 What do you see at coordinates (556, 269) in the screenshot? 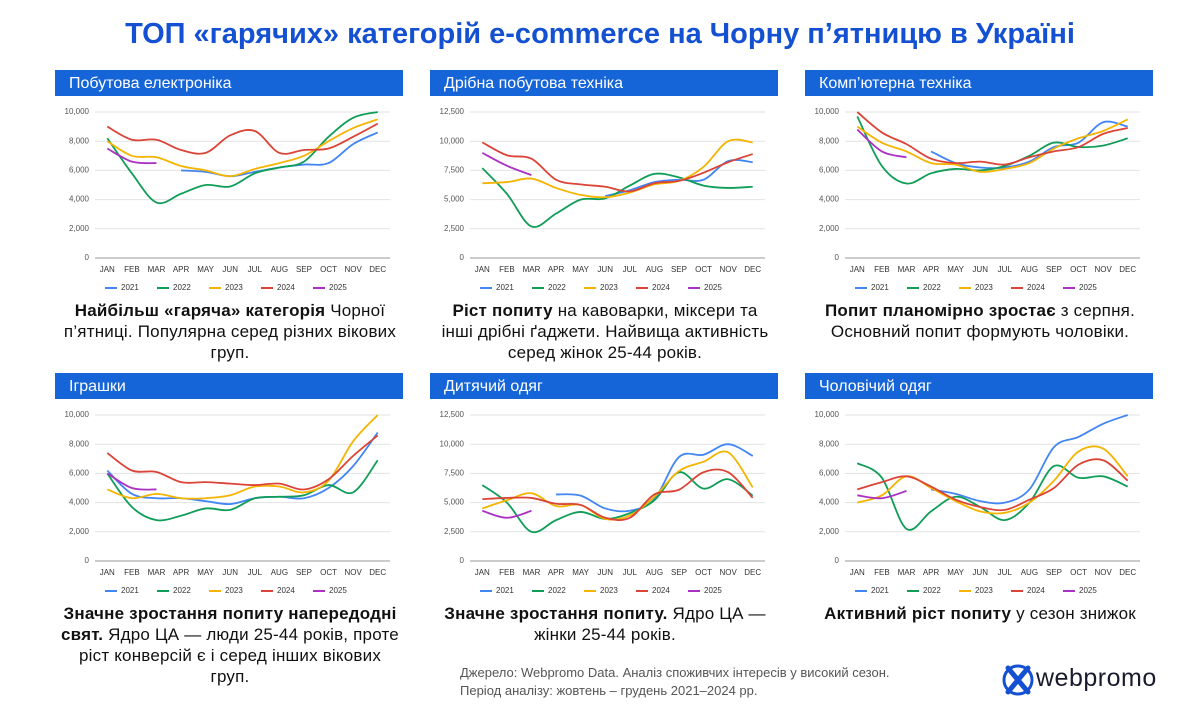
I see `x-tick-label: APR` at bounding box center [556, 269].